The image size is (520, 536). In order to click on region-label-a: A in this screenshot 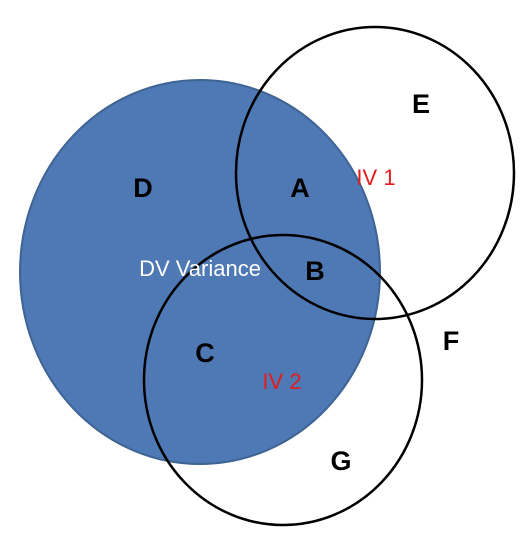, I will do `click(300, 188)`.